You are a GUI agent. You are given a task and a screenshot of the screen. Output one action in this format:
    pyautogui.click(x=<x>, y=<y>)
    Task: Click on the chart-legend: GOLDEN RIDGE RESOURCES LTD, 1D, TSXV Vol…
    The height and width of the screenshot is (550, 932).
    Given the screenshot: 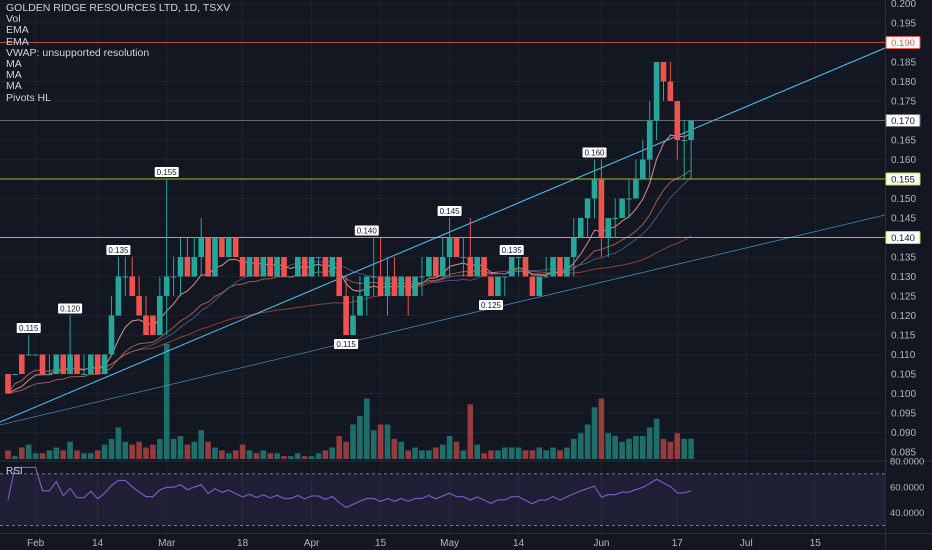 What is the action you would take?
    pyautogui.click(x=118, y=53)
    